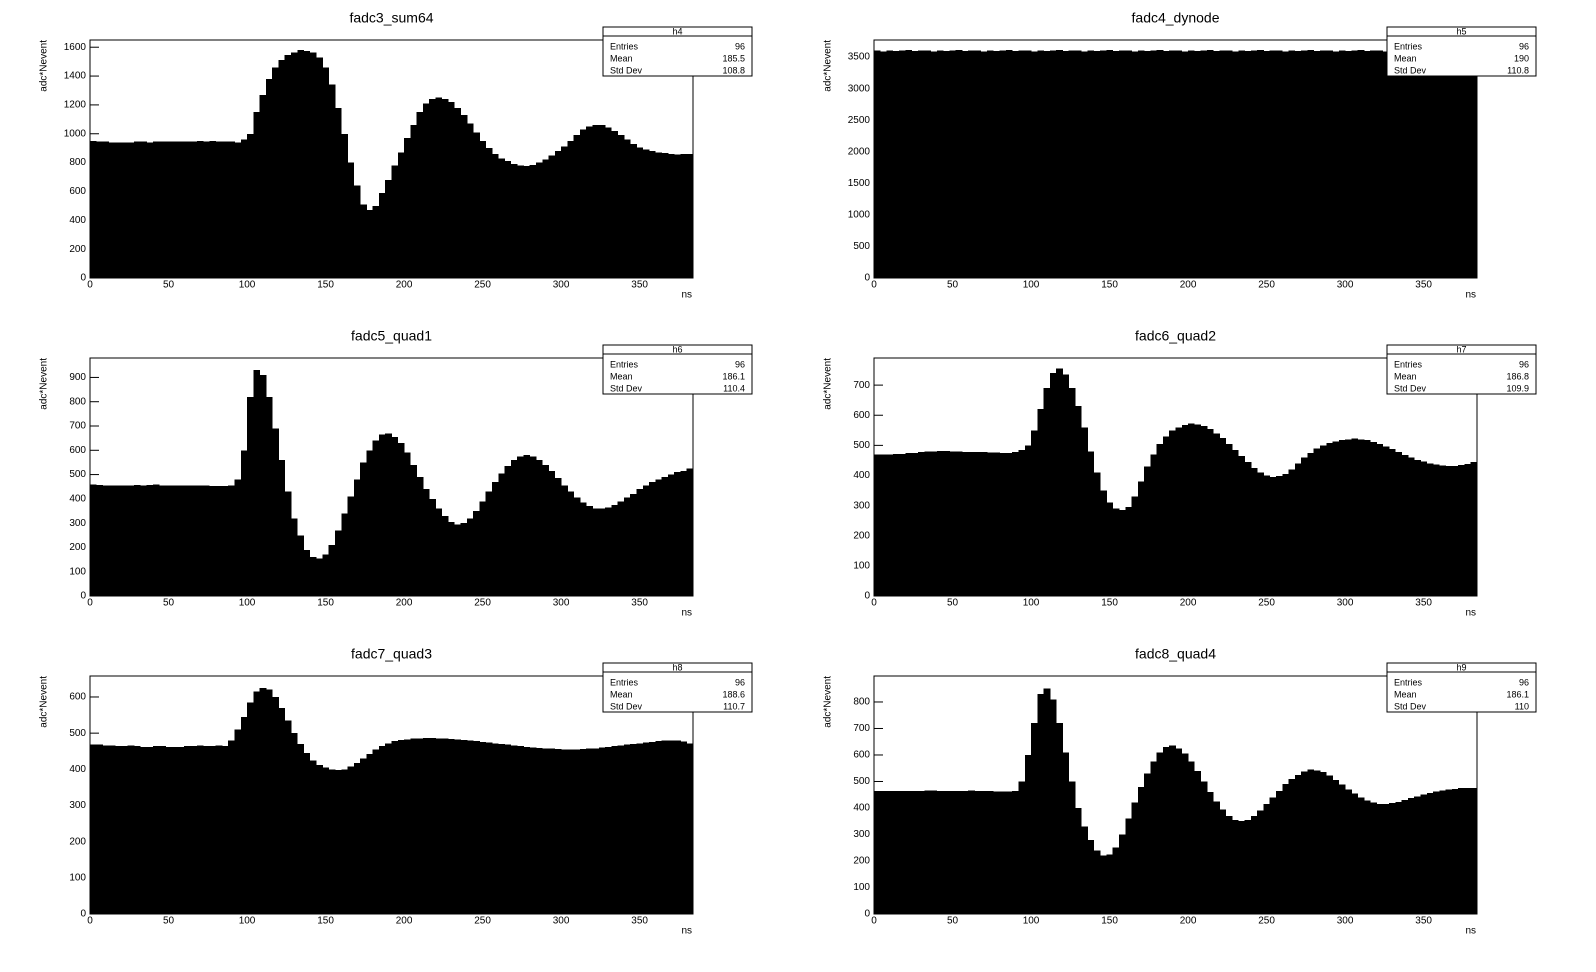 This screenshot has height=972, width=1596. I want to click on x-tick-label: 350, so click(639, 285).